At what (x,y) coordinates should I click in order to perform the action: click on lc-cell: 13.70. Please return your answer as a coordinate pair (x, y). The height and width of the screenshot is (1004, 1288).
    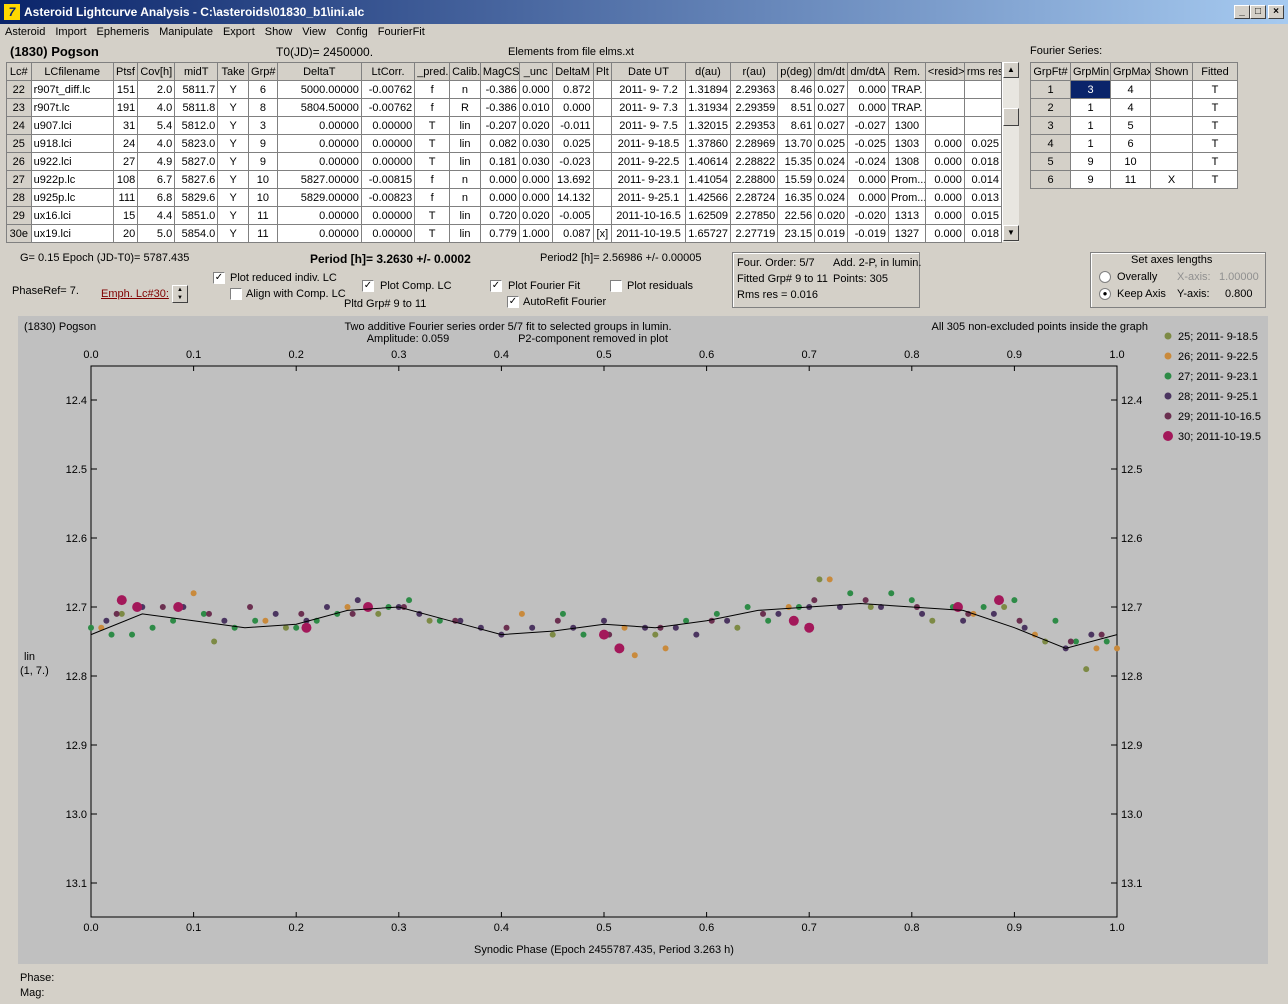
    Looking at the image, I should click on (796, 143).